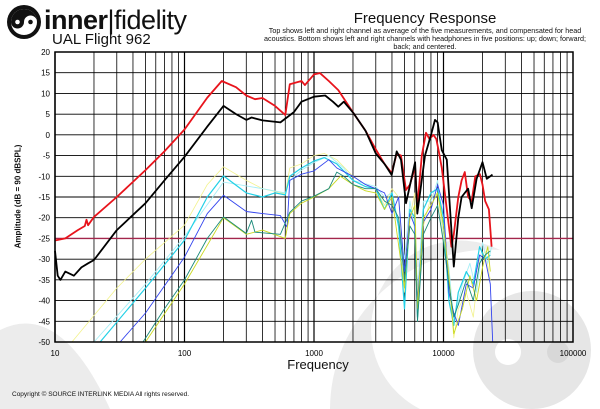 The width and height of the screenshot is (600, 409). What do you see at coordinates (314, 353) in the screenshot?
I see `x-tick-label: 1000` at bounding box center [314, 353].